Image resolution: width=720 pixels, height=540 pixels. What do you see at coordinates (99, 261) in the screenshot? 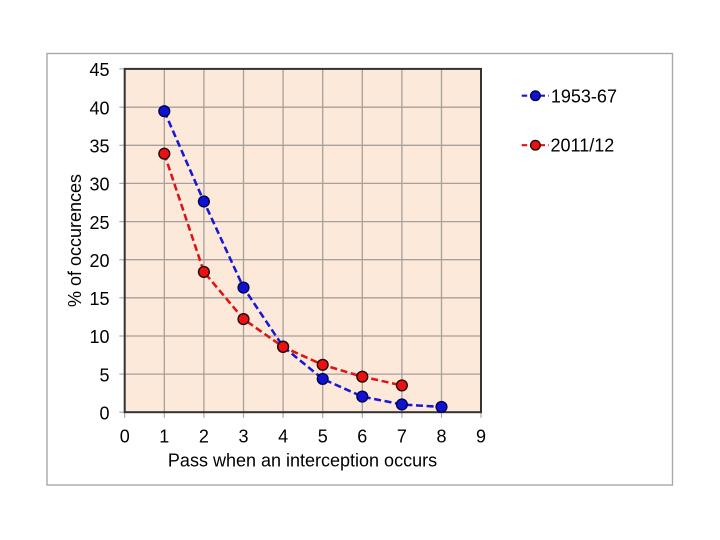
I see `svg-text: 20` at bounding box center [99, 261].